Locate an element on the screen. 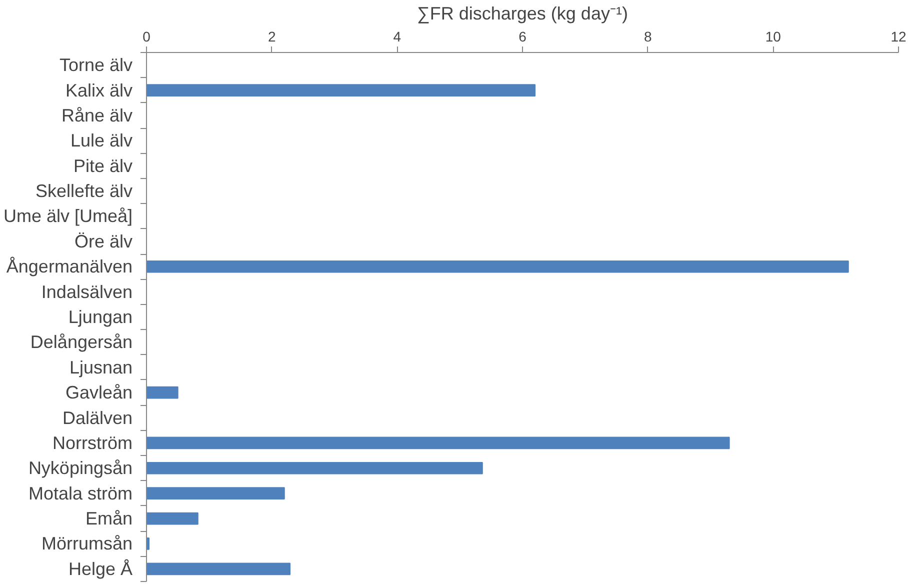 The width and height of the screenshot is (923, 587). y-tick-label: Ljusnan is located at coordinates (101, 367).